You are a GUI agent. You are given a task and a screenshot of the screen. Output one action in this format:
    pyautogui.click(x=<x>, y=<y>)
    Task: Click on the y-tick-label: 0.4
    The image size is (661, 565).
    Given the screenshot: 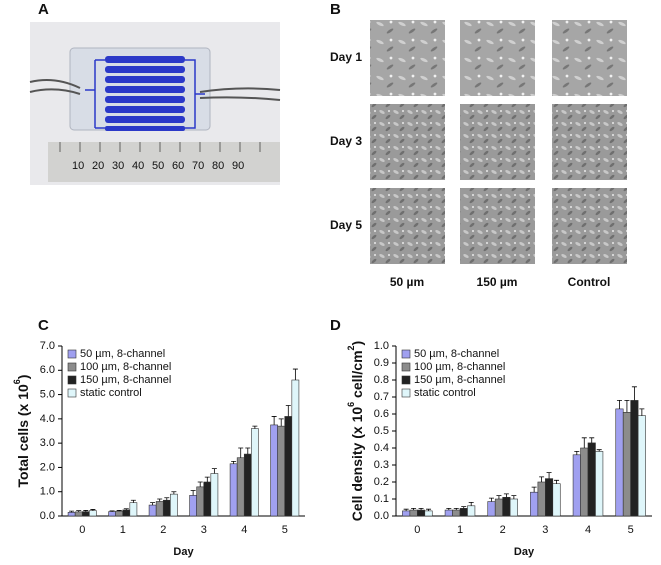 What is the action you would take?
    pyautogui.click(x=381, y=448)
    